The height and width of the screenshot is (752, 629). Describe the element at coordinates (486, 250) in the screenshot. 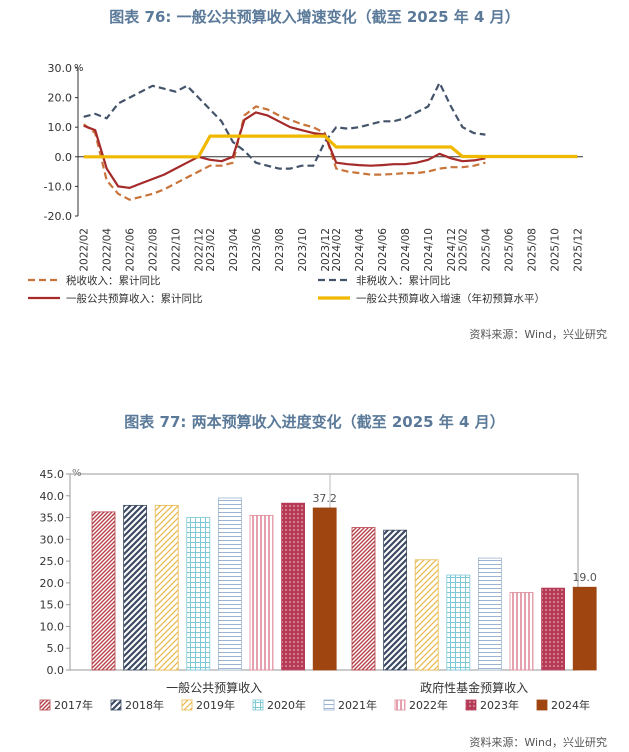

I see `chart1-xtick-label: 2025/04` at that location.